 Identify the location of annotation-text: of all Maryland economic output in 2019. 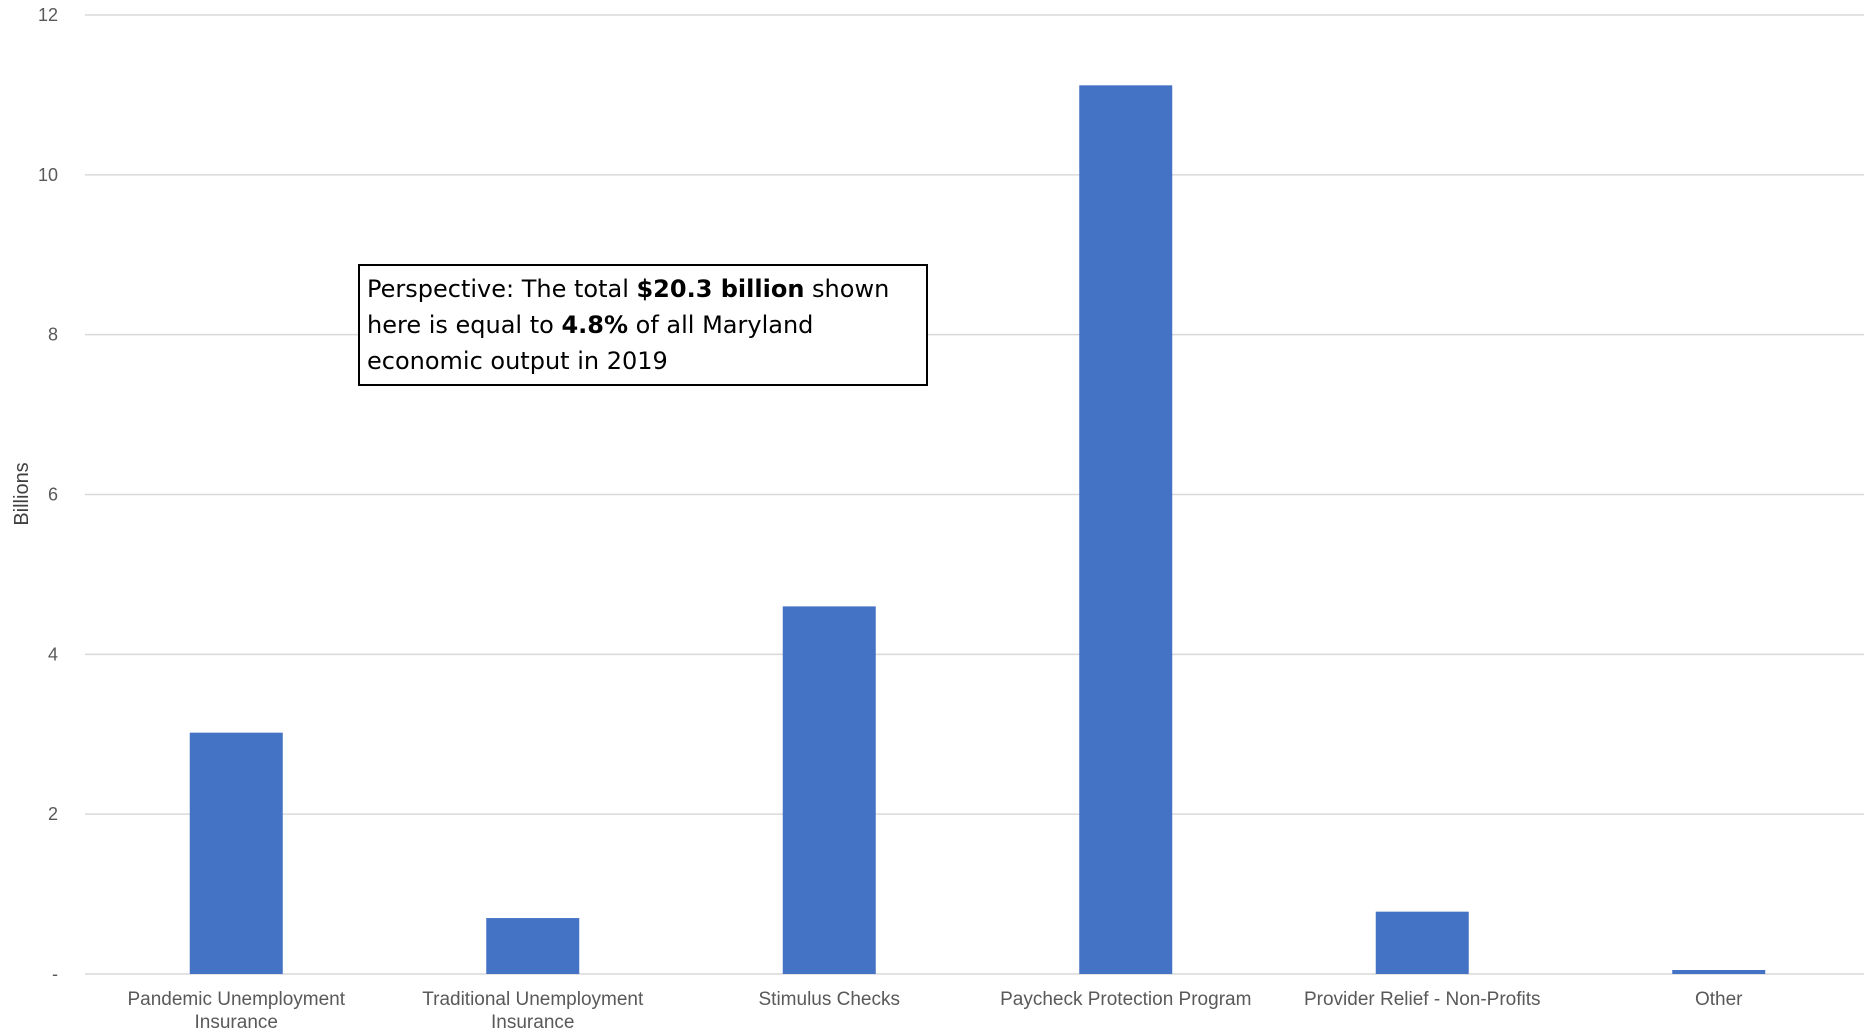
(590, 343).